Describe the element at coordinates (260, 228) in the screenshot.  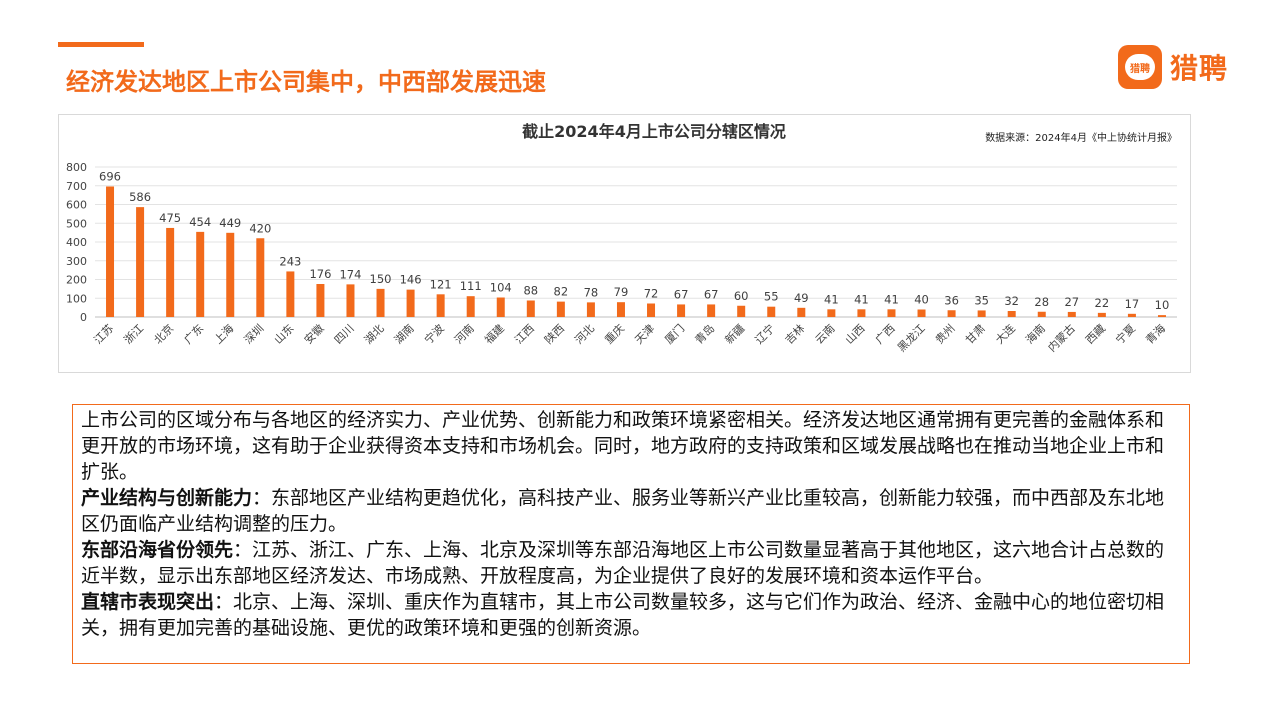
I see `bar-value-label: 420` at that location.